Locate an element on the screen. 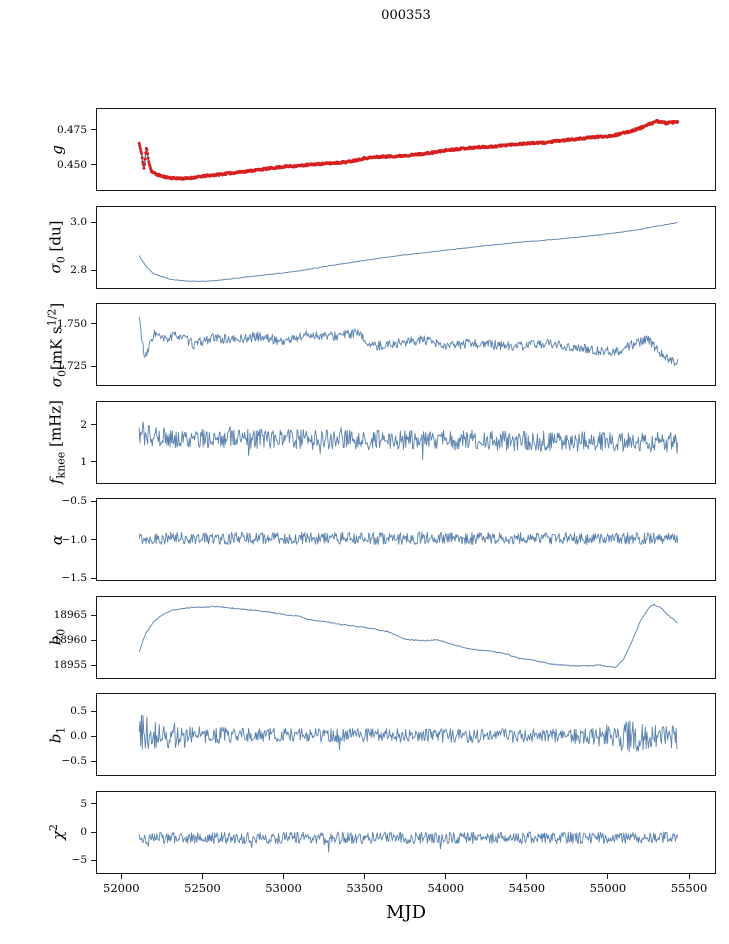 The width and height of the screenshot is (729, 944). ytick-label: 1.725 is located at coordinates (71, 366).